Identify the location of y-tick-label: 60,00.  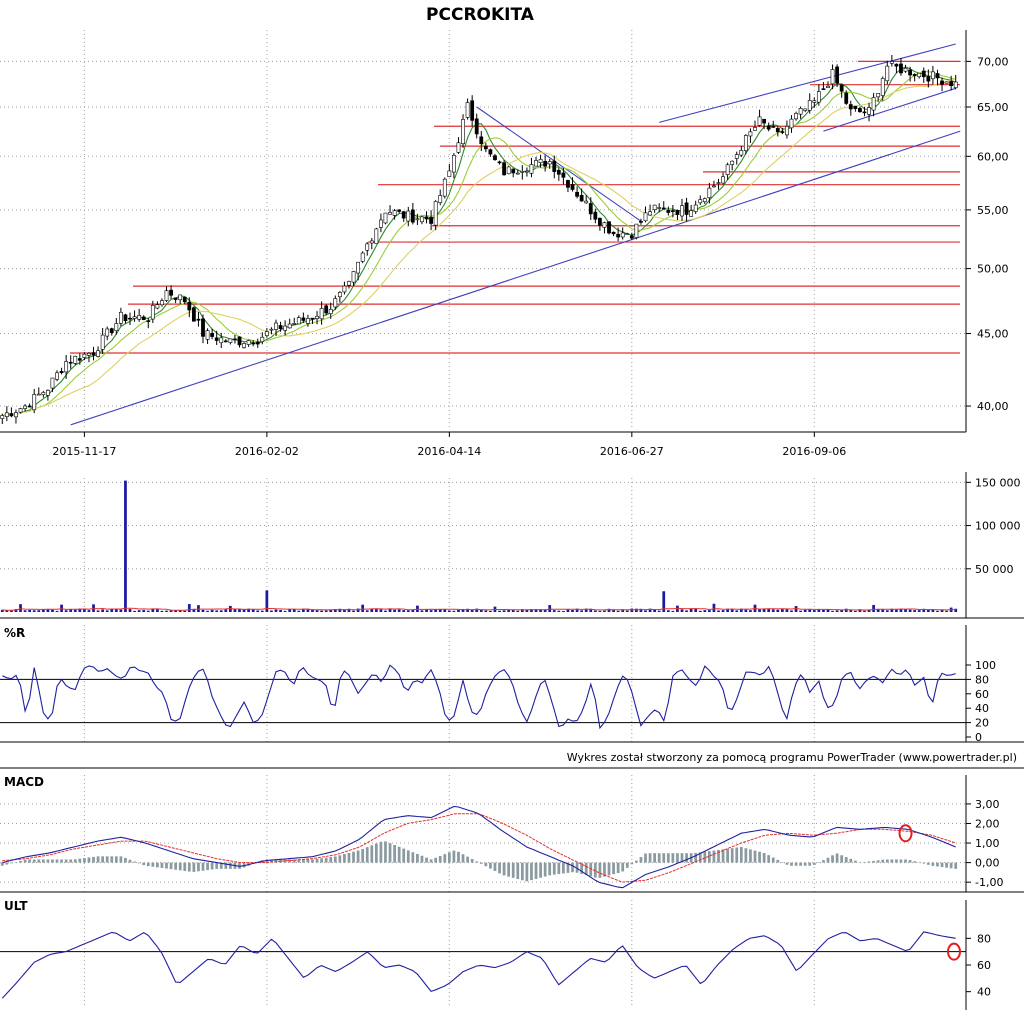
(993, 156).